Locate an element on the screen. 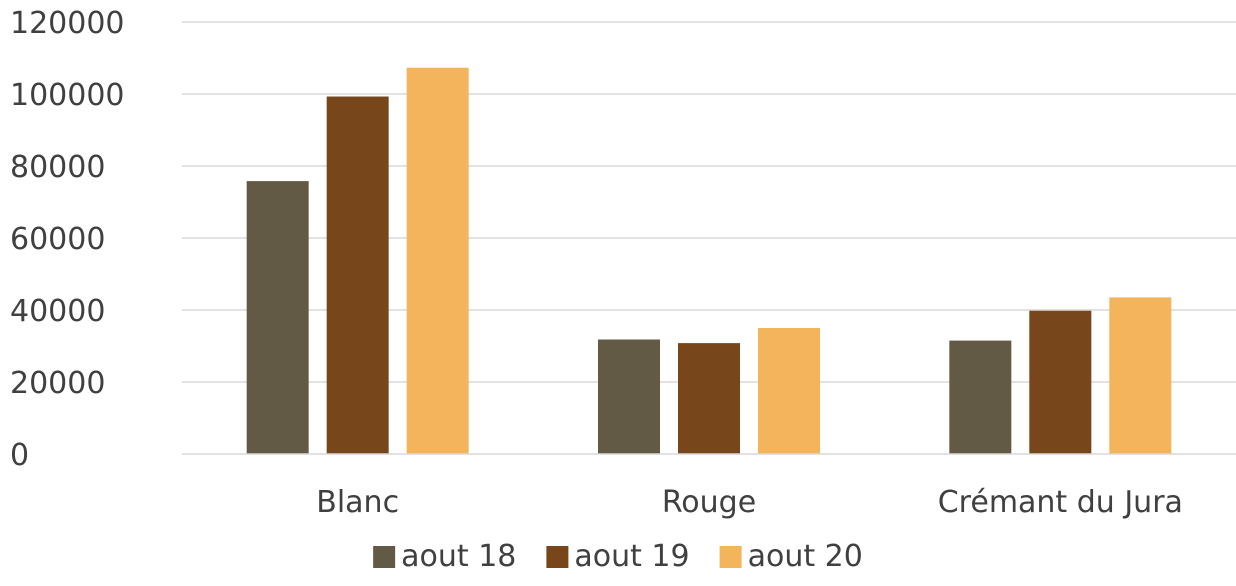 Image resolution: width=1236 pixels, height=586 pixels. x-axis-category-labels: Blanc Rouge Crémant du Jura is located at coordinates (749, 502).